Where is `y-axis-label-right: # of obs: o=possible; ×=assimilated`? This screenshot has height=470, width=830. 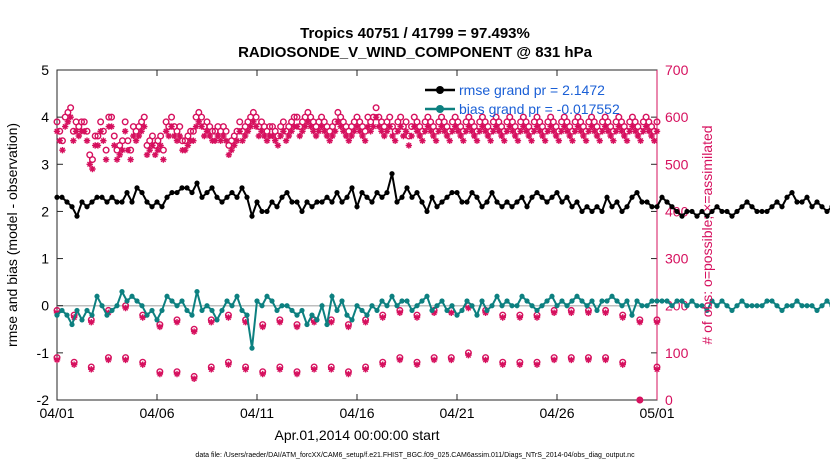
y-axis-label-right: # of obs: o=possible; ×=assimilated is located at coordinates (707, 234).